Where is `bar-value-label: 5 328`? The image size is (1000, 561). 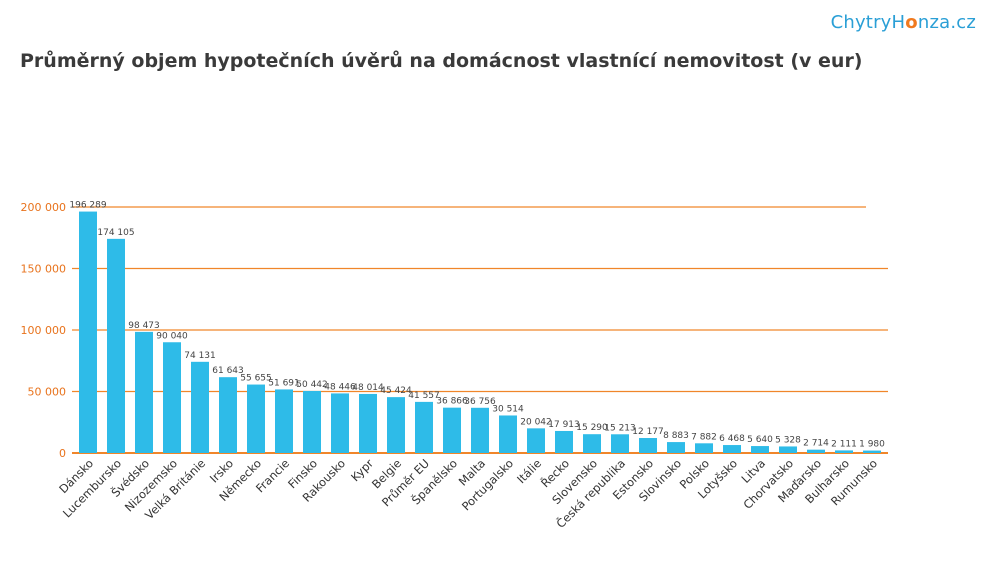 bar-value-label: 5 328 is located at coordinates (788, 440).